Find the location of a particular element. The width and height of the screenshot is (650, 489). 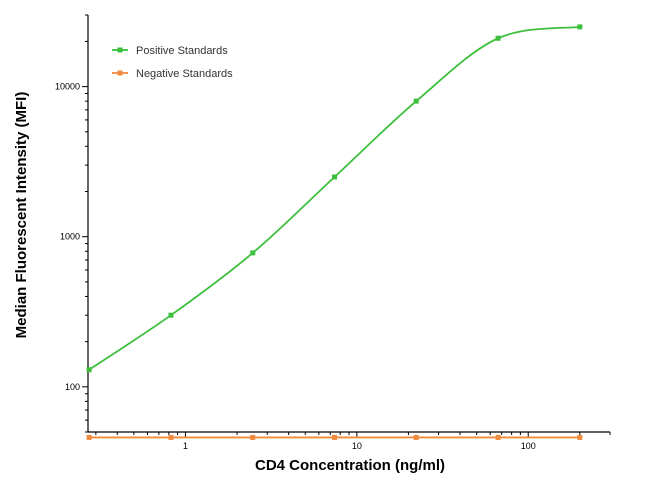

x-tick-label: 1 is located at coordinates (185, 446).